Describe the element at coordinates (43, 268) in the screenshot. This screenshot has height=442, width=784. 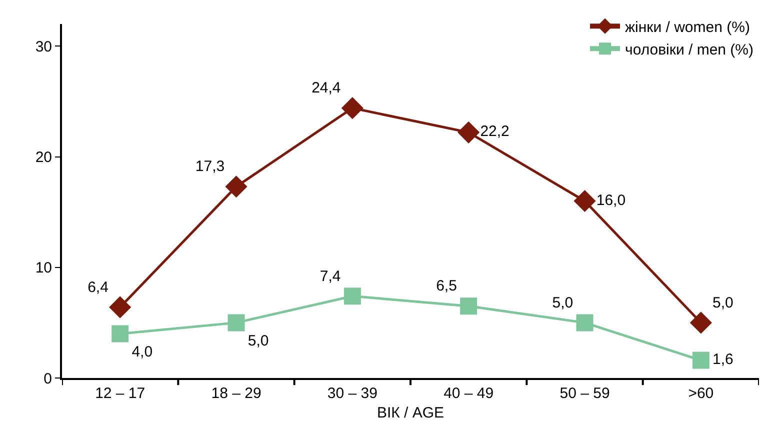
I see `y-tick-label: 10` at that location.